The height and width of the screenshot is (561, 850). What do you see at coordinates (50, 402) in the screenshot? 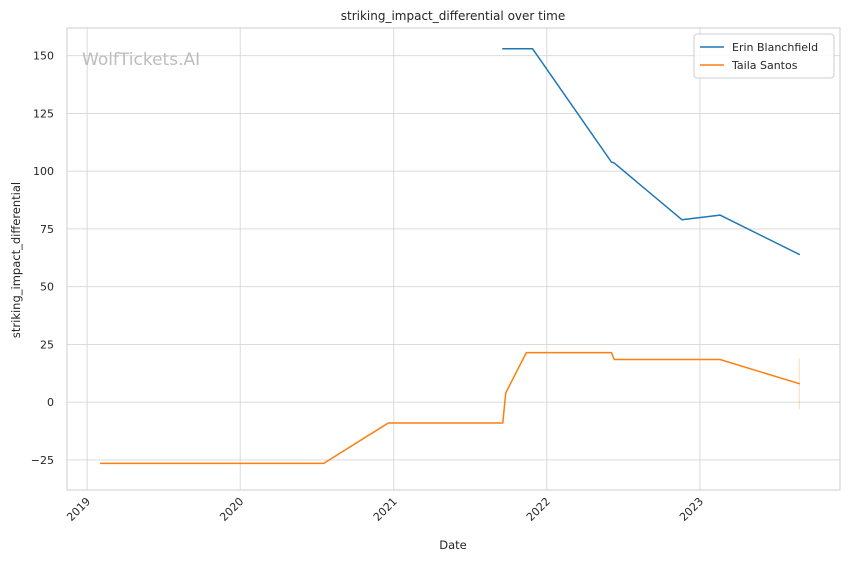
I see `y-tick-label: 0` at bounding box center [50, 402].